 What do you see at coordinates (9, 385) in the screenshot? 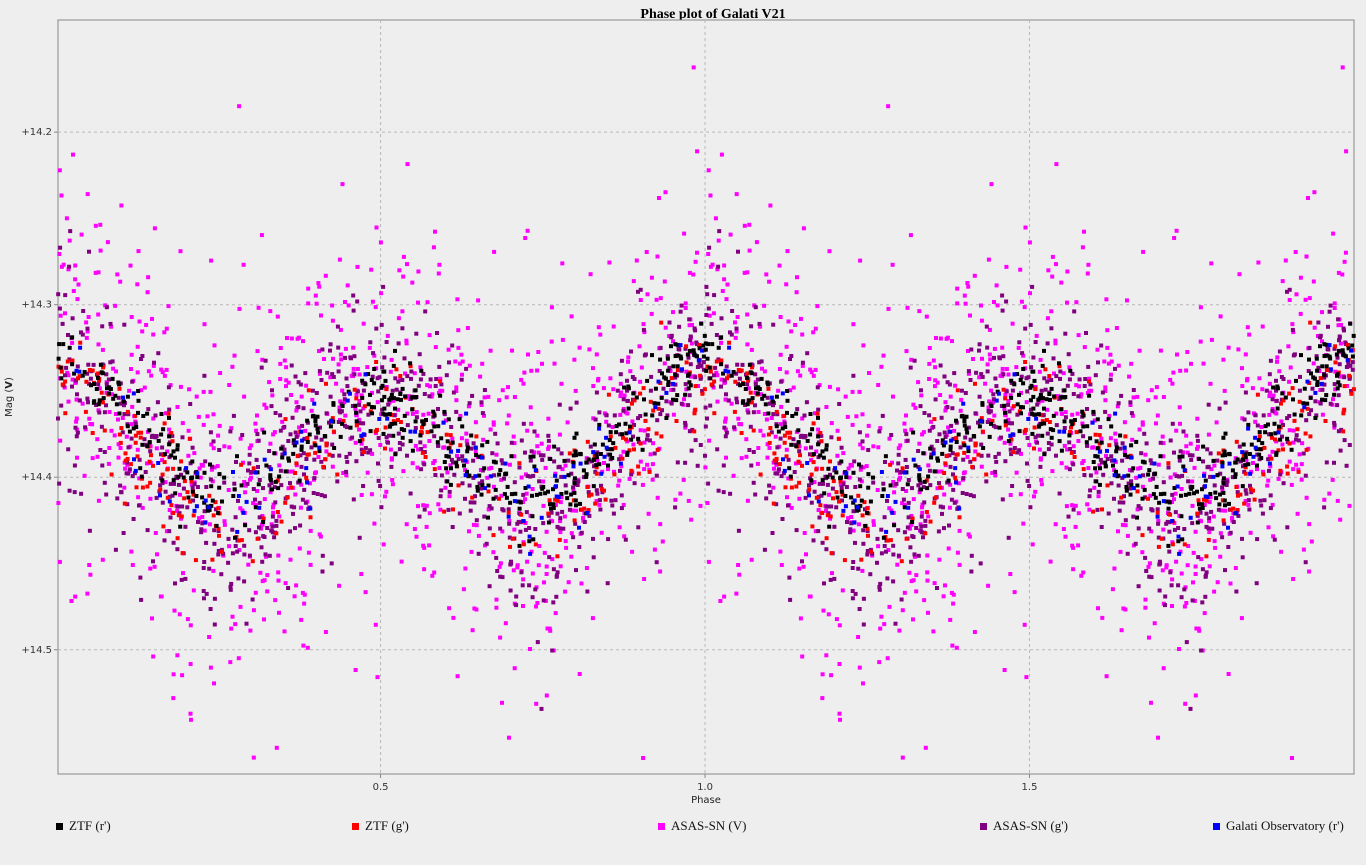
I see `y-axis-label-band: V` at bounding box center [9, 385].